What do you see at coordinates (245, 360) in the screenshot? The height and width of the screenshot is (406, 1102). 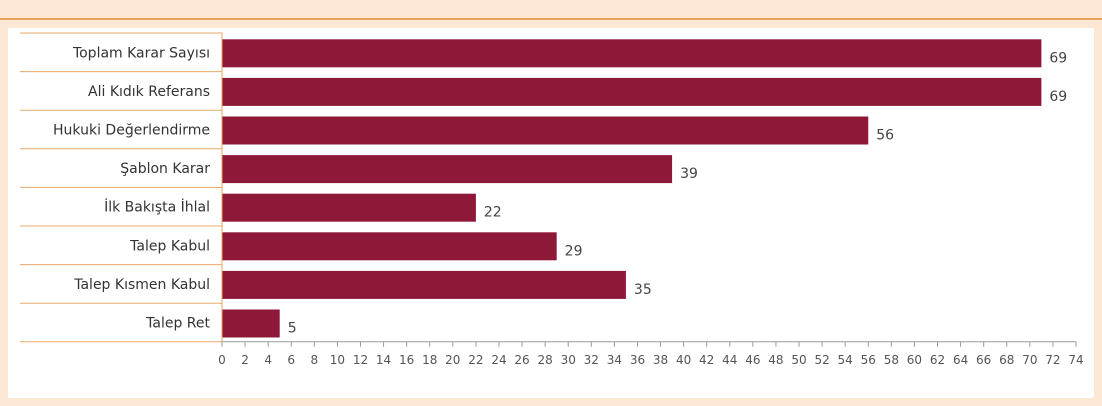 I see `x-tick-label: 2` at bounding box center [245, 360].